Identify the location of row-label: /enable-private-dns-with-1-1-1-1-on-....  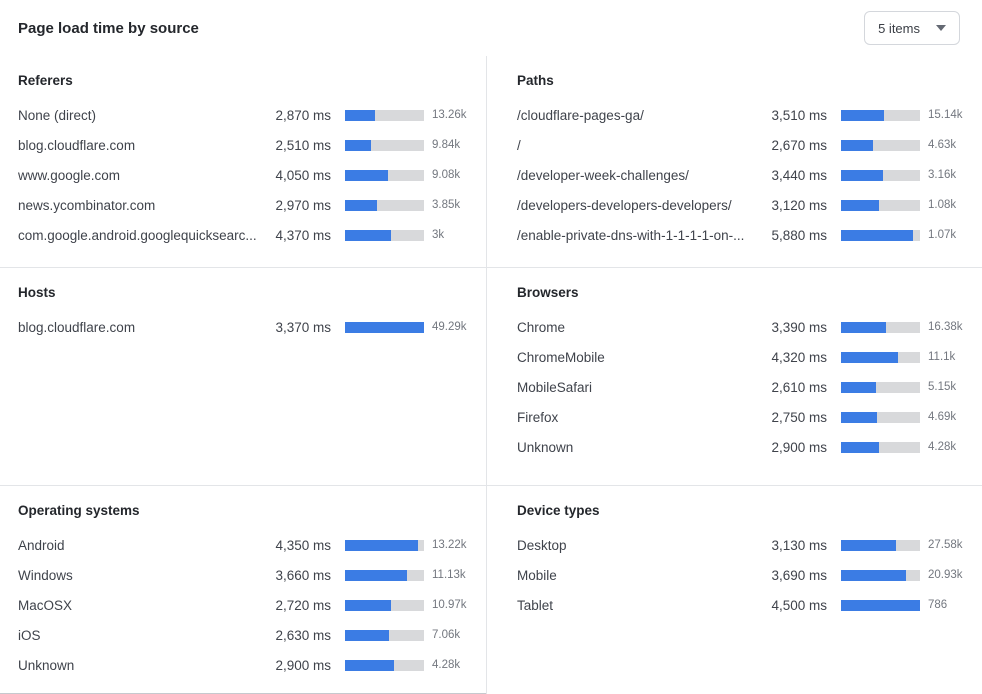
(631, 235).